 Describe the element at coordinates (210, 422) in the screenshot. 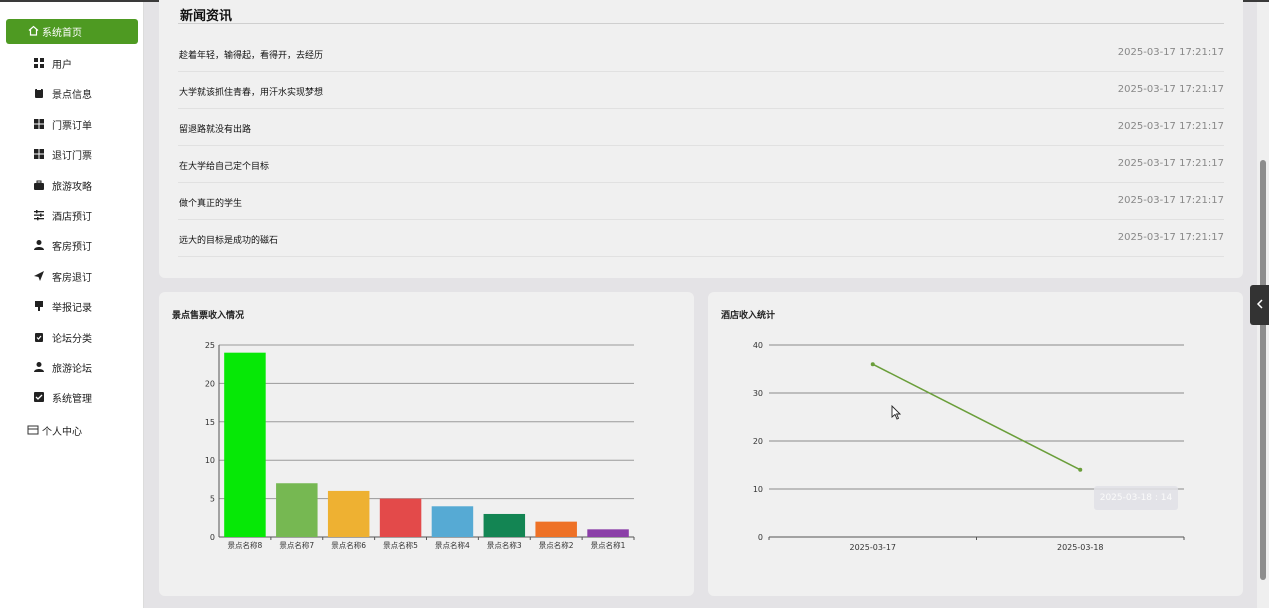

I see `y-tick-label: 15` at that location.